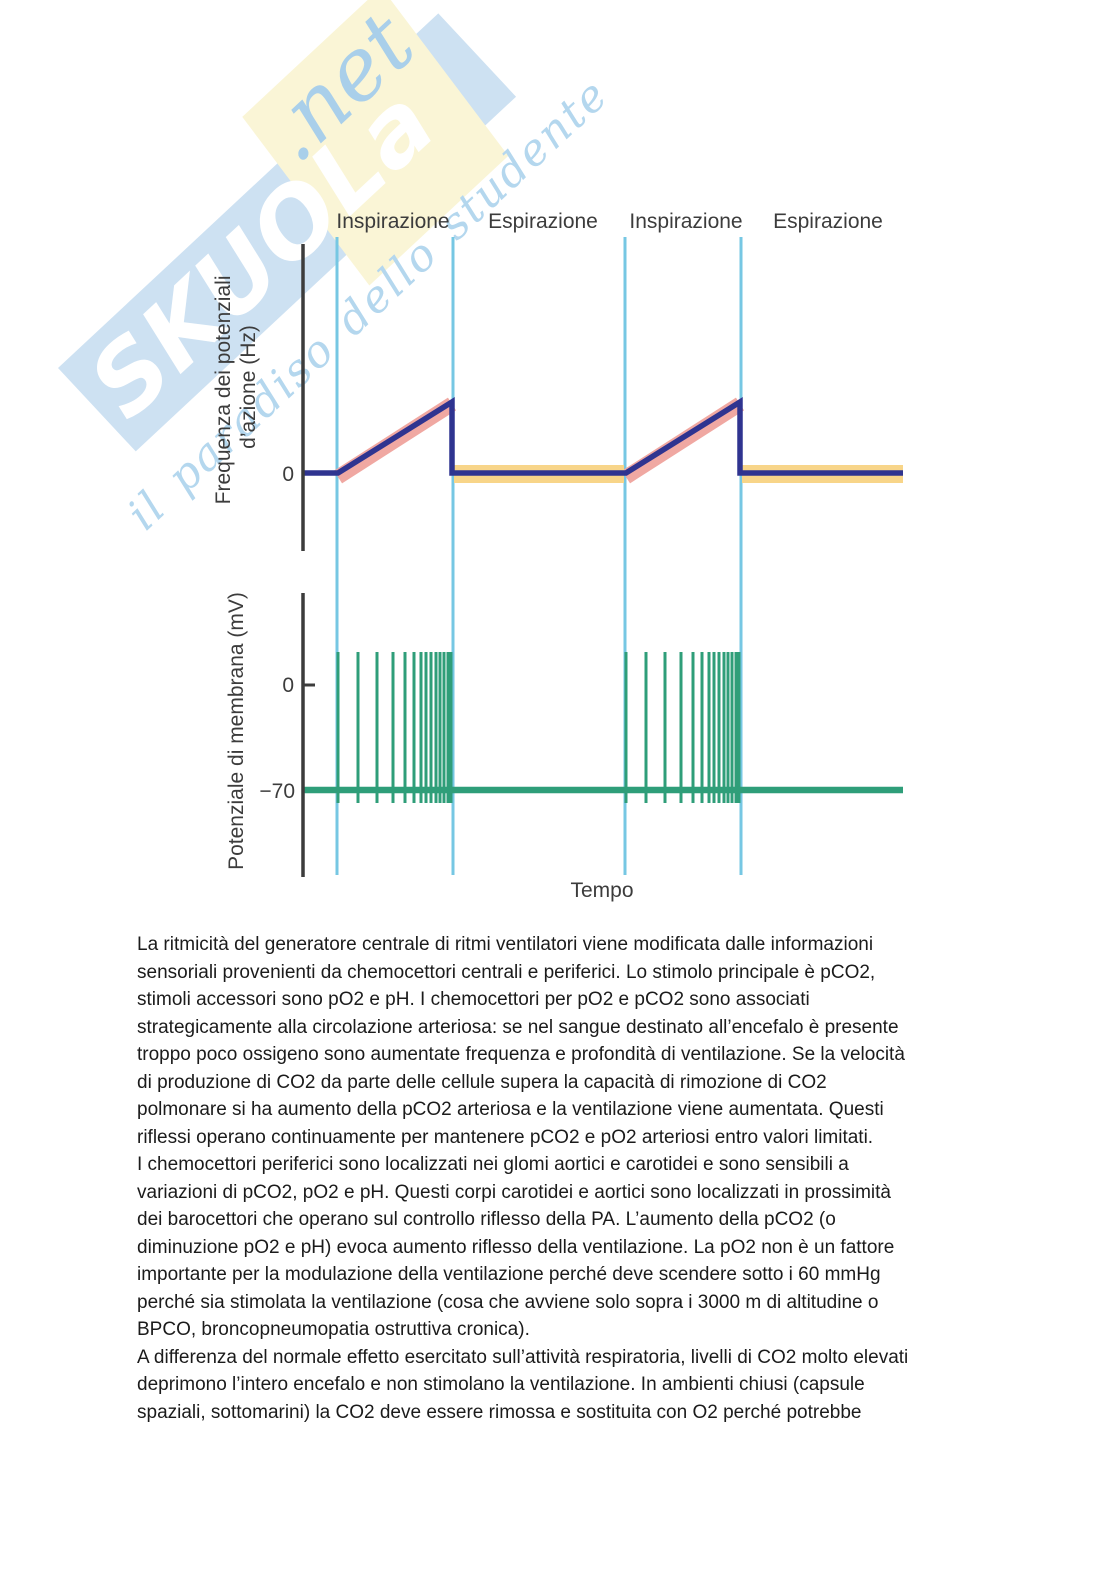 The height and width of the screenshot is (1579, 1118). What do you see at coordinates (601, 890) in the screenshot?
I see `x-axis-label-tempo: Tempo` at bounding box center [601, 890].